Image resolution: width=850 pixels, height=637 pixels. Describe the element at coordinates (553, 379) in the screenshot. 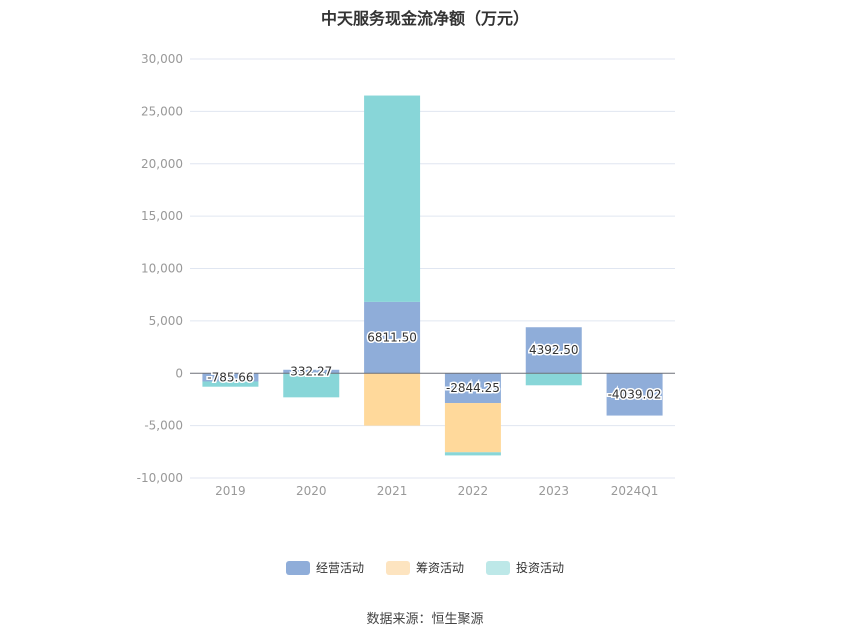

I see `bar-investing-2023` at that location.